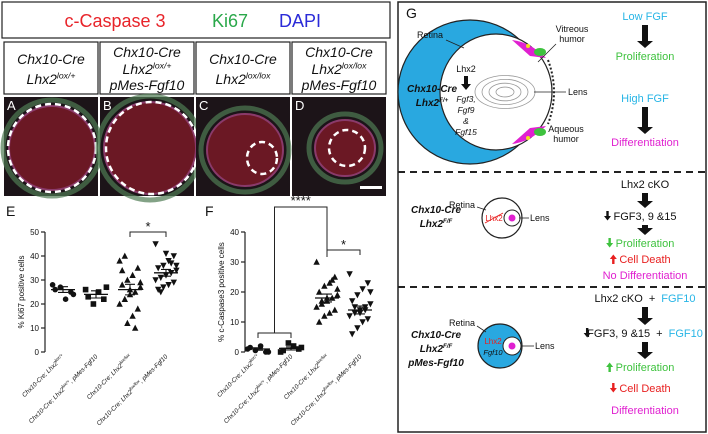  Describe the element at coordinates (618, 334) in the screenshot. I see `step-part: FGF3, 9 &15` at that location.